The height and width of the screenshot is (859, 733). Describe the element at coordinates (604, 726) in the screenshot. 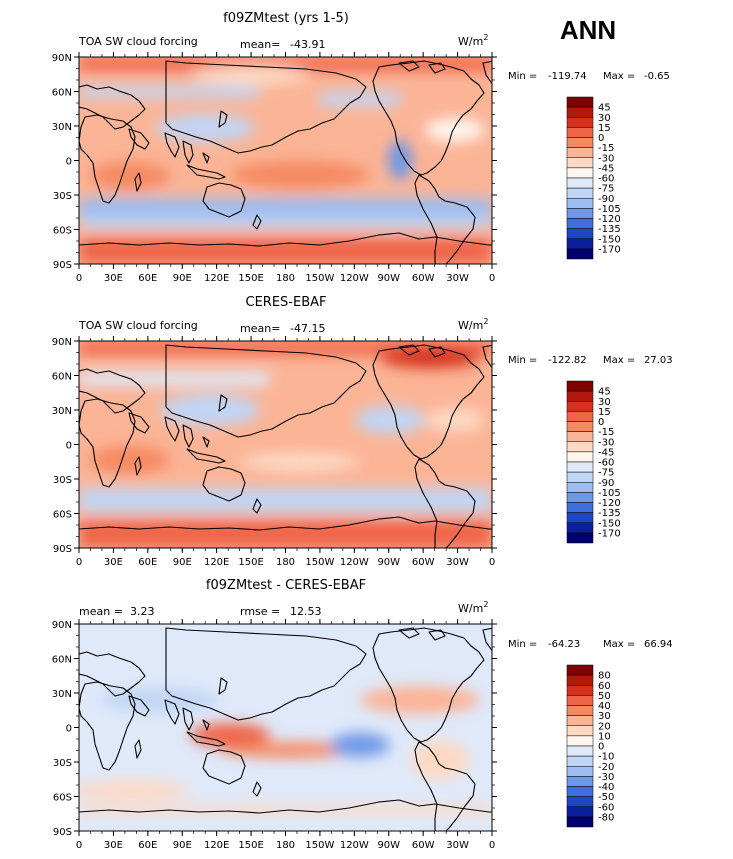

I see `colorbar-label: 20` at that location.